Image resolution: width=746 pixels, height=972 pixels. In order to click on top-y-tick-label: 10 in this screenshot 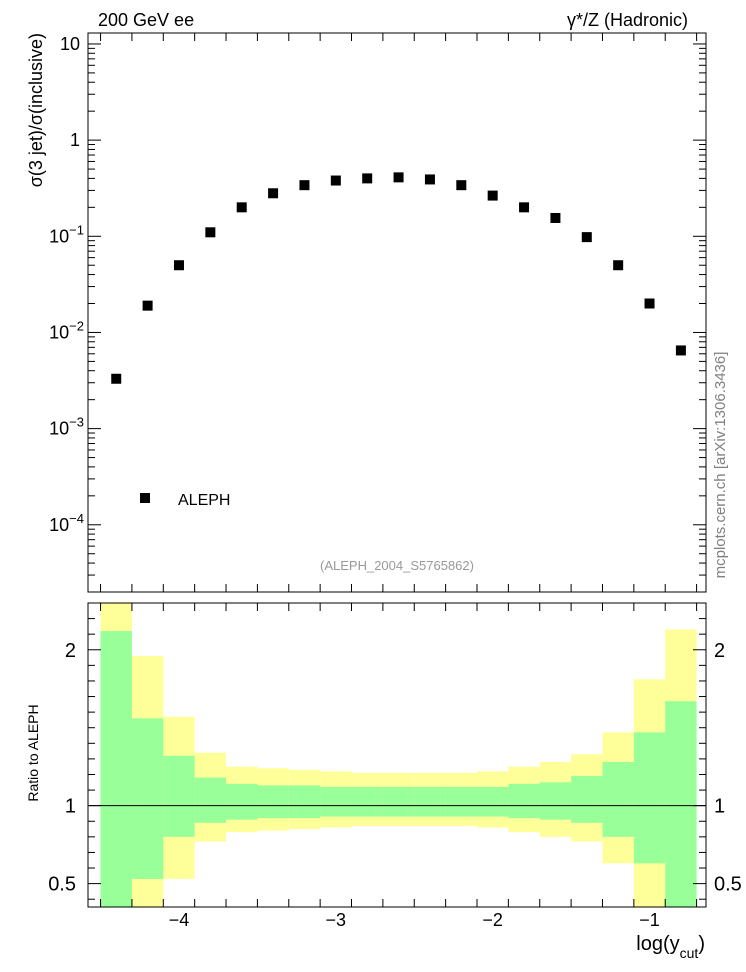, I will do `click(70, 44)`.